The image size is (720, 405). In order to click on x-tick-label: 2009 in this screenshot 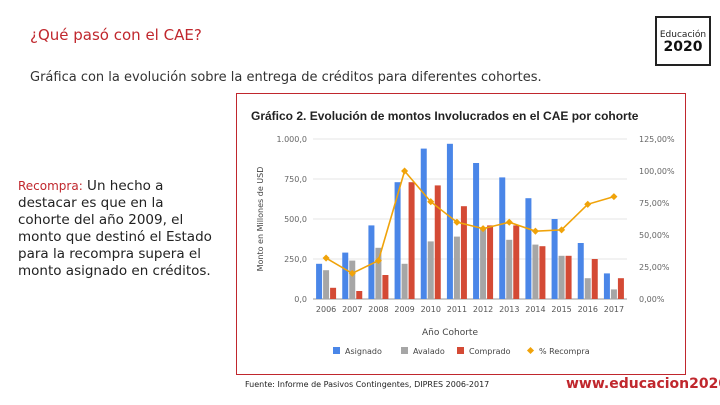, I will do `click(404, 309)`.